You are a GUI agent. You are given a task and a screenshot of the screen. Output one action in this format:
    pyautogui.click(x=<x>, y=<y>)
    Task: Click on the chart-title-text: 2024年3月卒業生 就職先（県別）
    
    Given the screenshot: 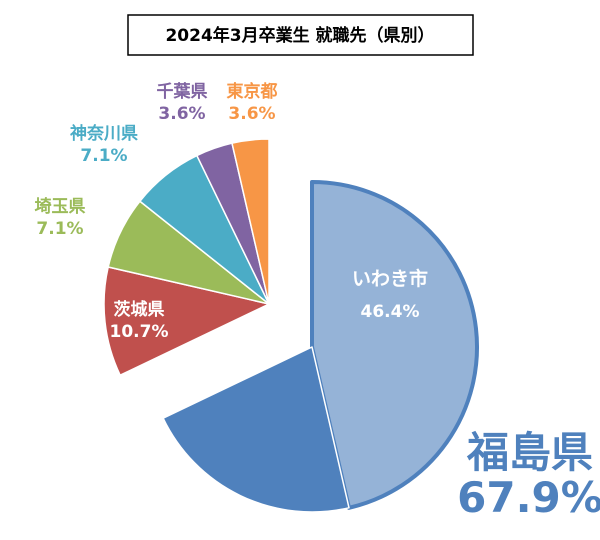 What is the action you would take?
    pyautogui.click(x=299, y=35)
    